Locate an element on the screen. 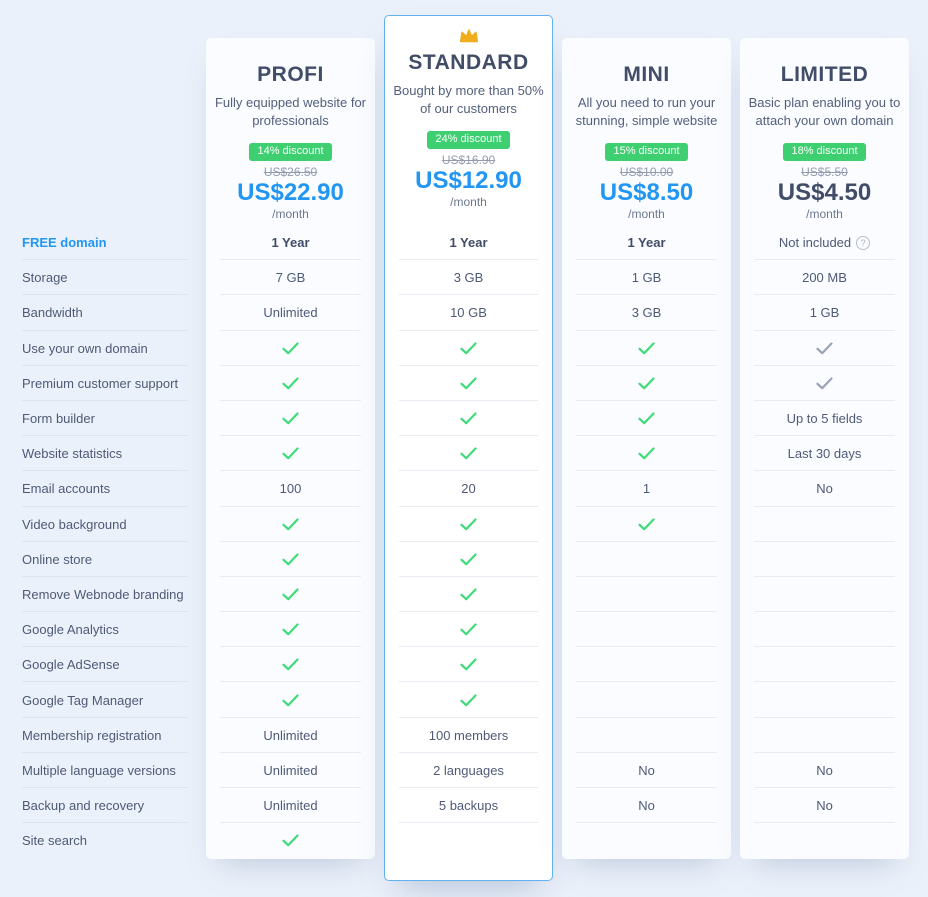 Image resolution: width=928 pixels, height=897 pixels. plan-name: MINI is located at coordinates (646, 74).